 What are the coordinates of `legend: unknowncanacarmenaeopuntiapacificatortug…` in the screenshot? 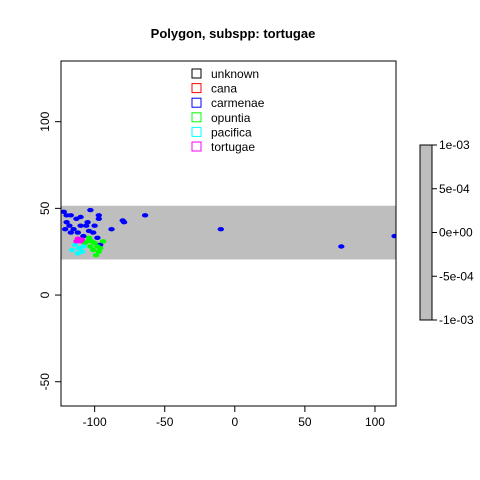 It's located at (228, 110).